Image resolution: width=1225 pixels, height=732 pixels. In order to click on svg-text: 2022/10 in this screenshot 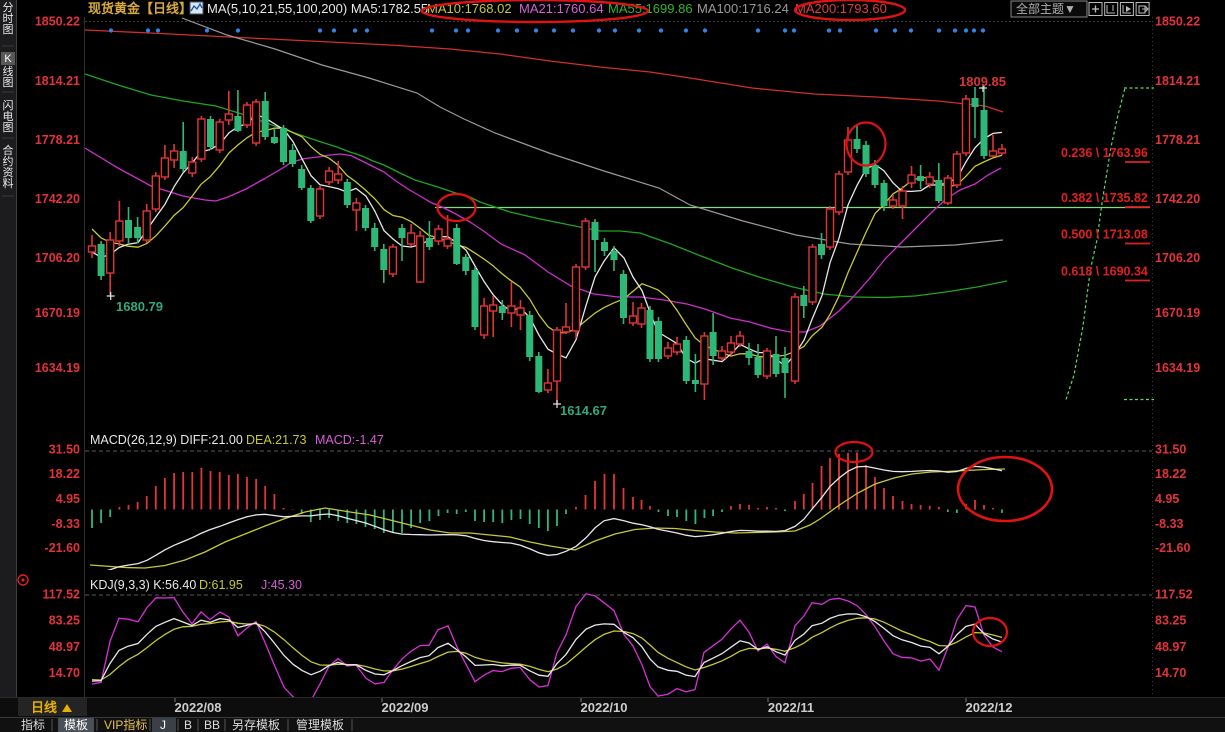, I will do `click(604, 707)`.